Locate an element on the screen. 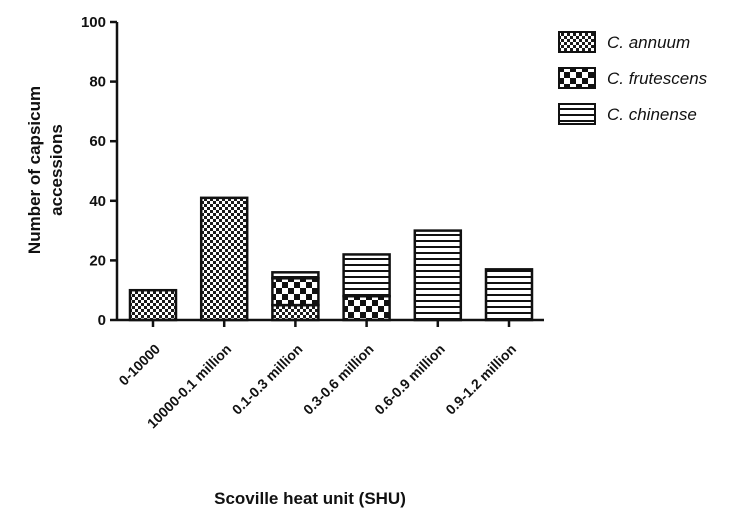 This screenshot has width=746, height=516. x-axis-title: Scoville heat unit (SHU) is located at coordinates (310, 498).